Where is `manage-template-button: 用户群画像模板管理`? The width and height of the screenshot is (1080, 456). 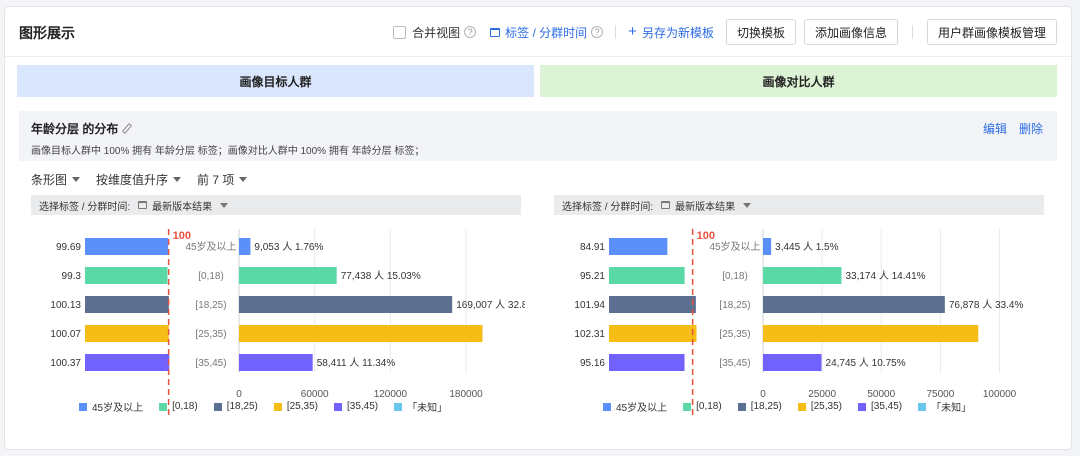 manage-template-button: 用户群画像模板管理 is located at coordinates (991, 32).